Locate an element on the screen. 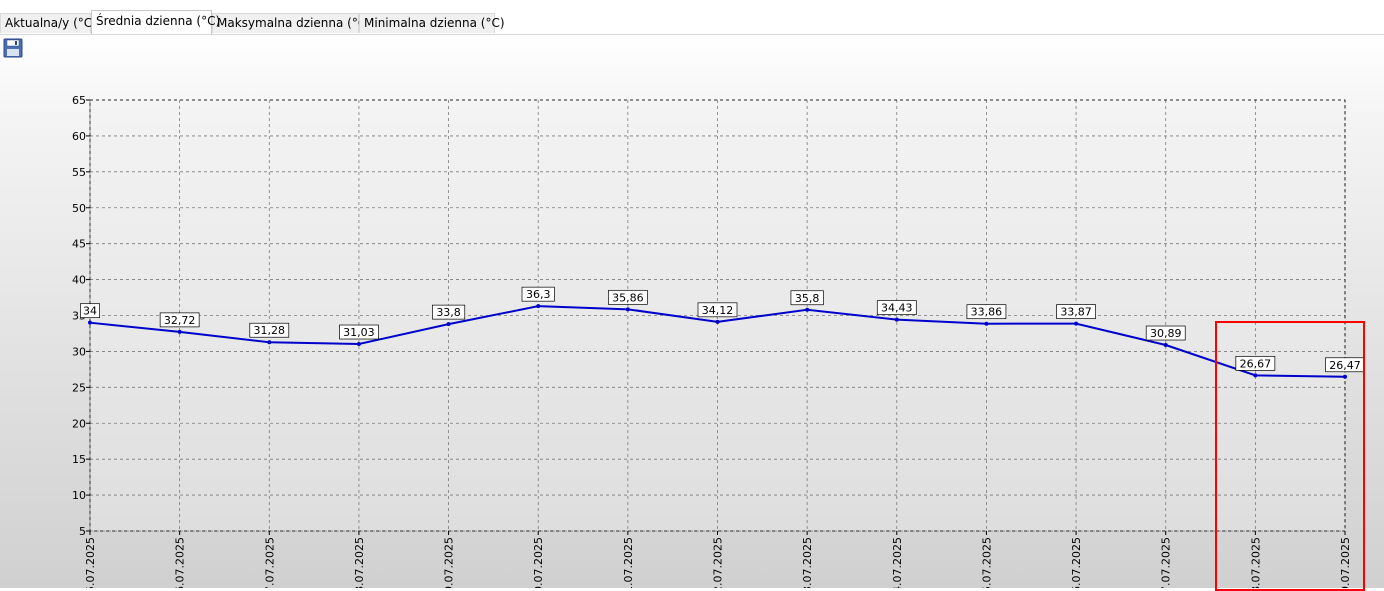 The width and height of the screenshot is (1384, 591). x-tick-label: 27.07.2025 is located at coordinates (1166, 562).